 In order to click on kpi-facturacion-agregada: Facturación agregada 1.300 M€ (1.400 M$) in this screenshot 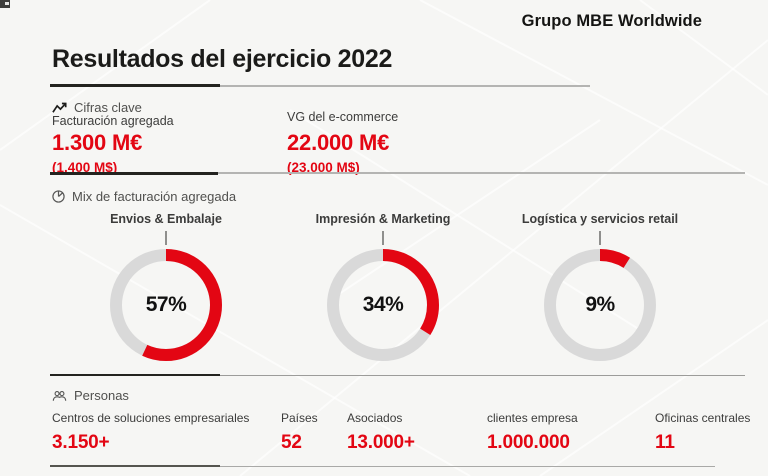, I will do `click(113, 144)`.